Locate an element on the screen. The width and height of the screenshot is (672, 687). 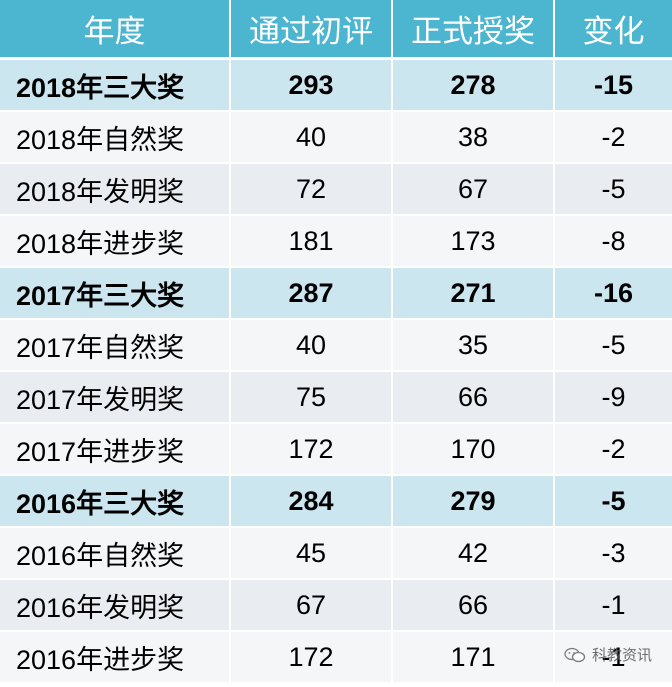
cell-change: -16 is located at coordinates (613, 293).